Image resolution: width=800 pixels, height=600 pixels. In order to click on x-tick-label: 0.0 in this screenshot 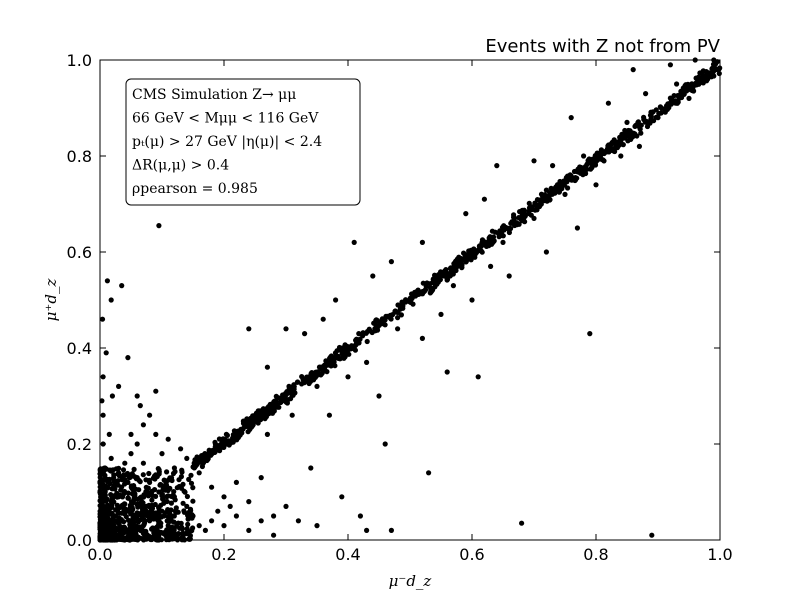, I will do `click(99, 554)`.